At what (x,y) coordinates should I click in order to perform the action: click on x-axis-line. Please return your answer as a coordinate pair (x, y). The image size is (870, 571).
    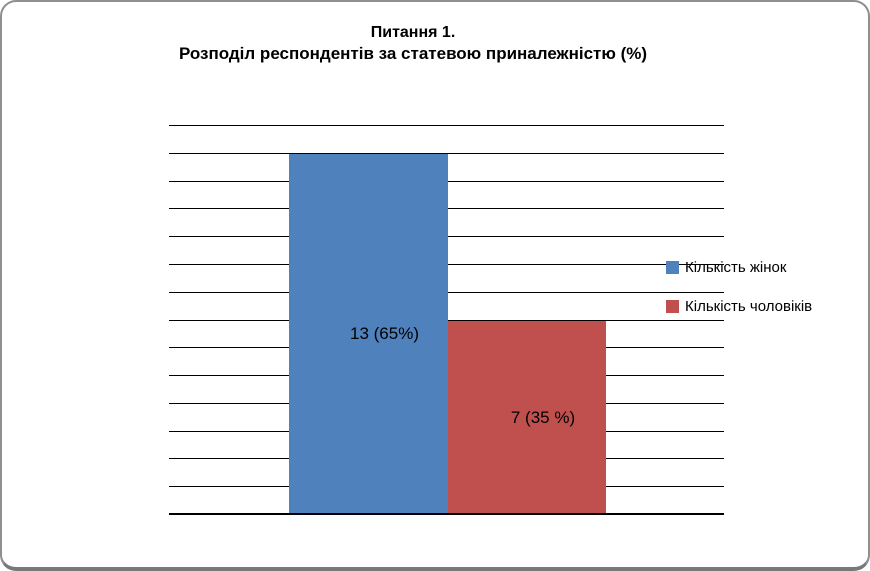
    Looking at the image, I should click on (446, 514).